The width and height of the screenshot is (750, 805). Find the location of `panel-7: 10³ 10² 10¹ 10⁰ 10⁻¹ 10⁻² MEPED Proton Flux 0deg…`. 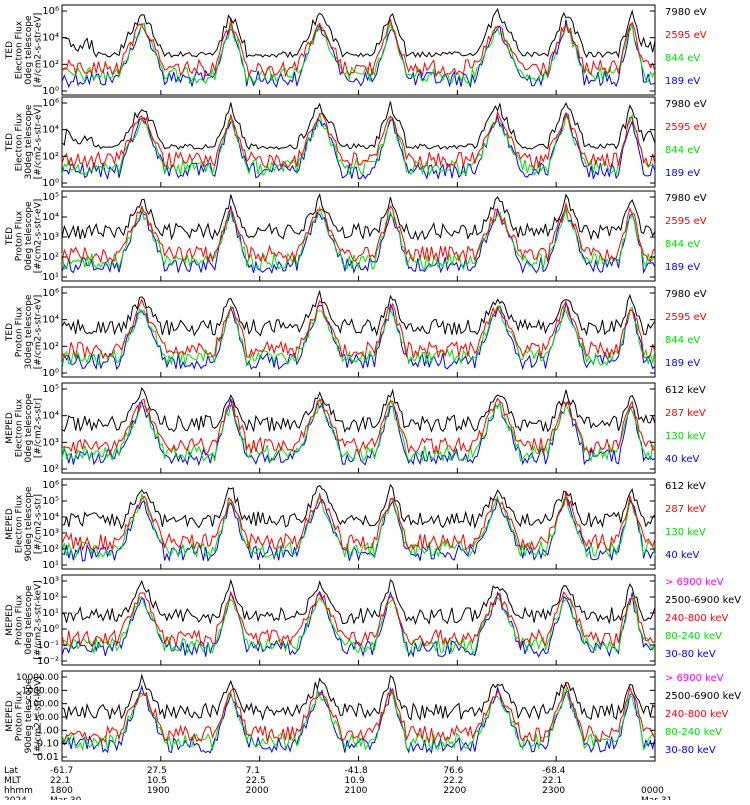

panel-7: 10³ 10² 10¹ 10⁰ 10⁻¹ 10⁻² MEPED Proton Flux 0deg… is located at coordinates (373, 621).